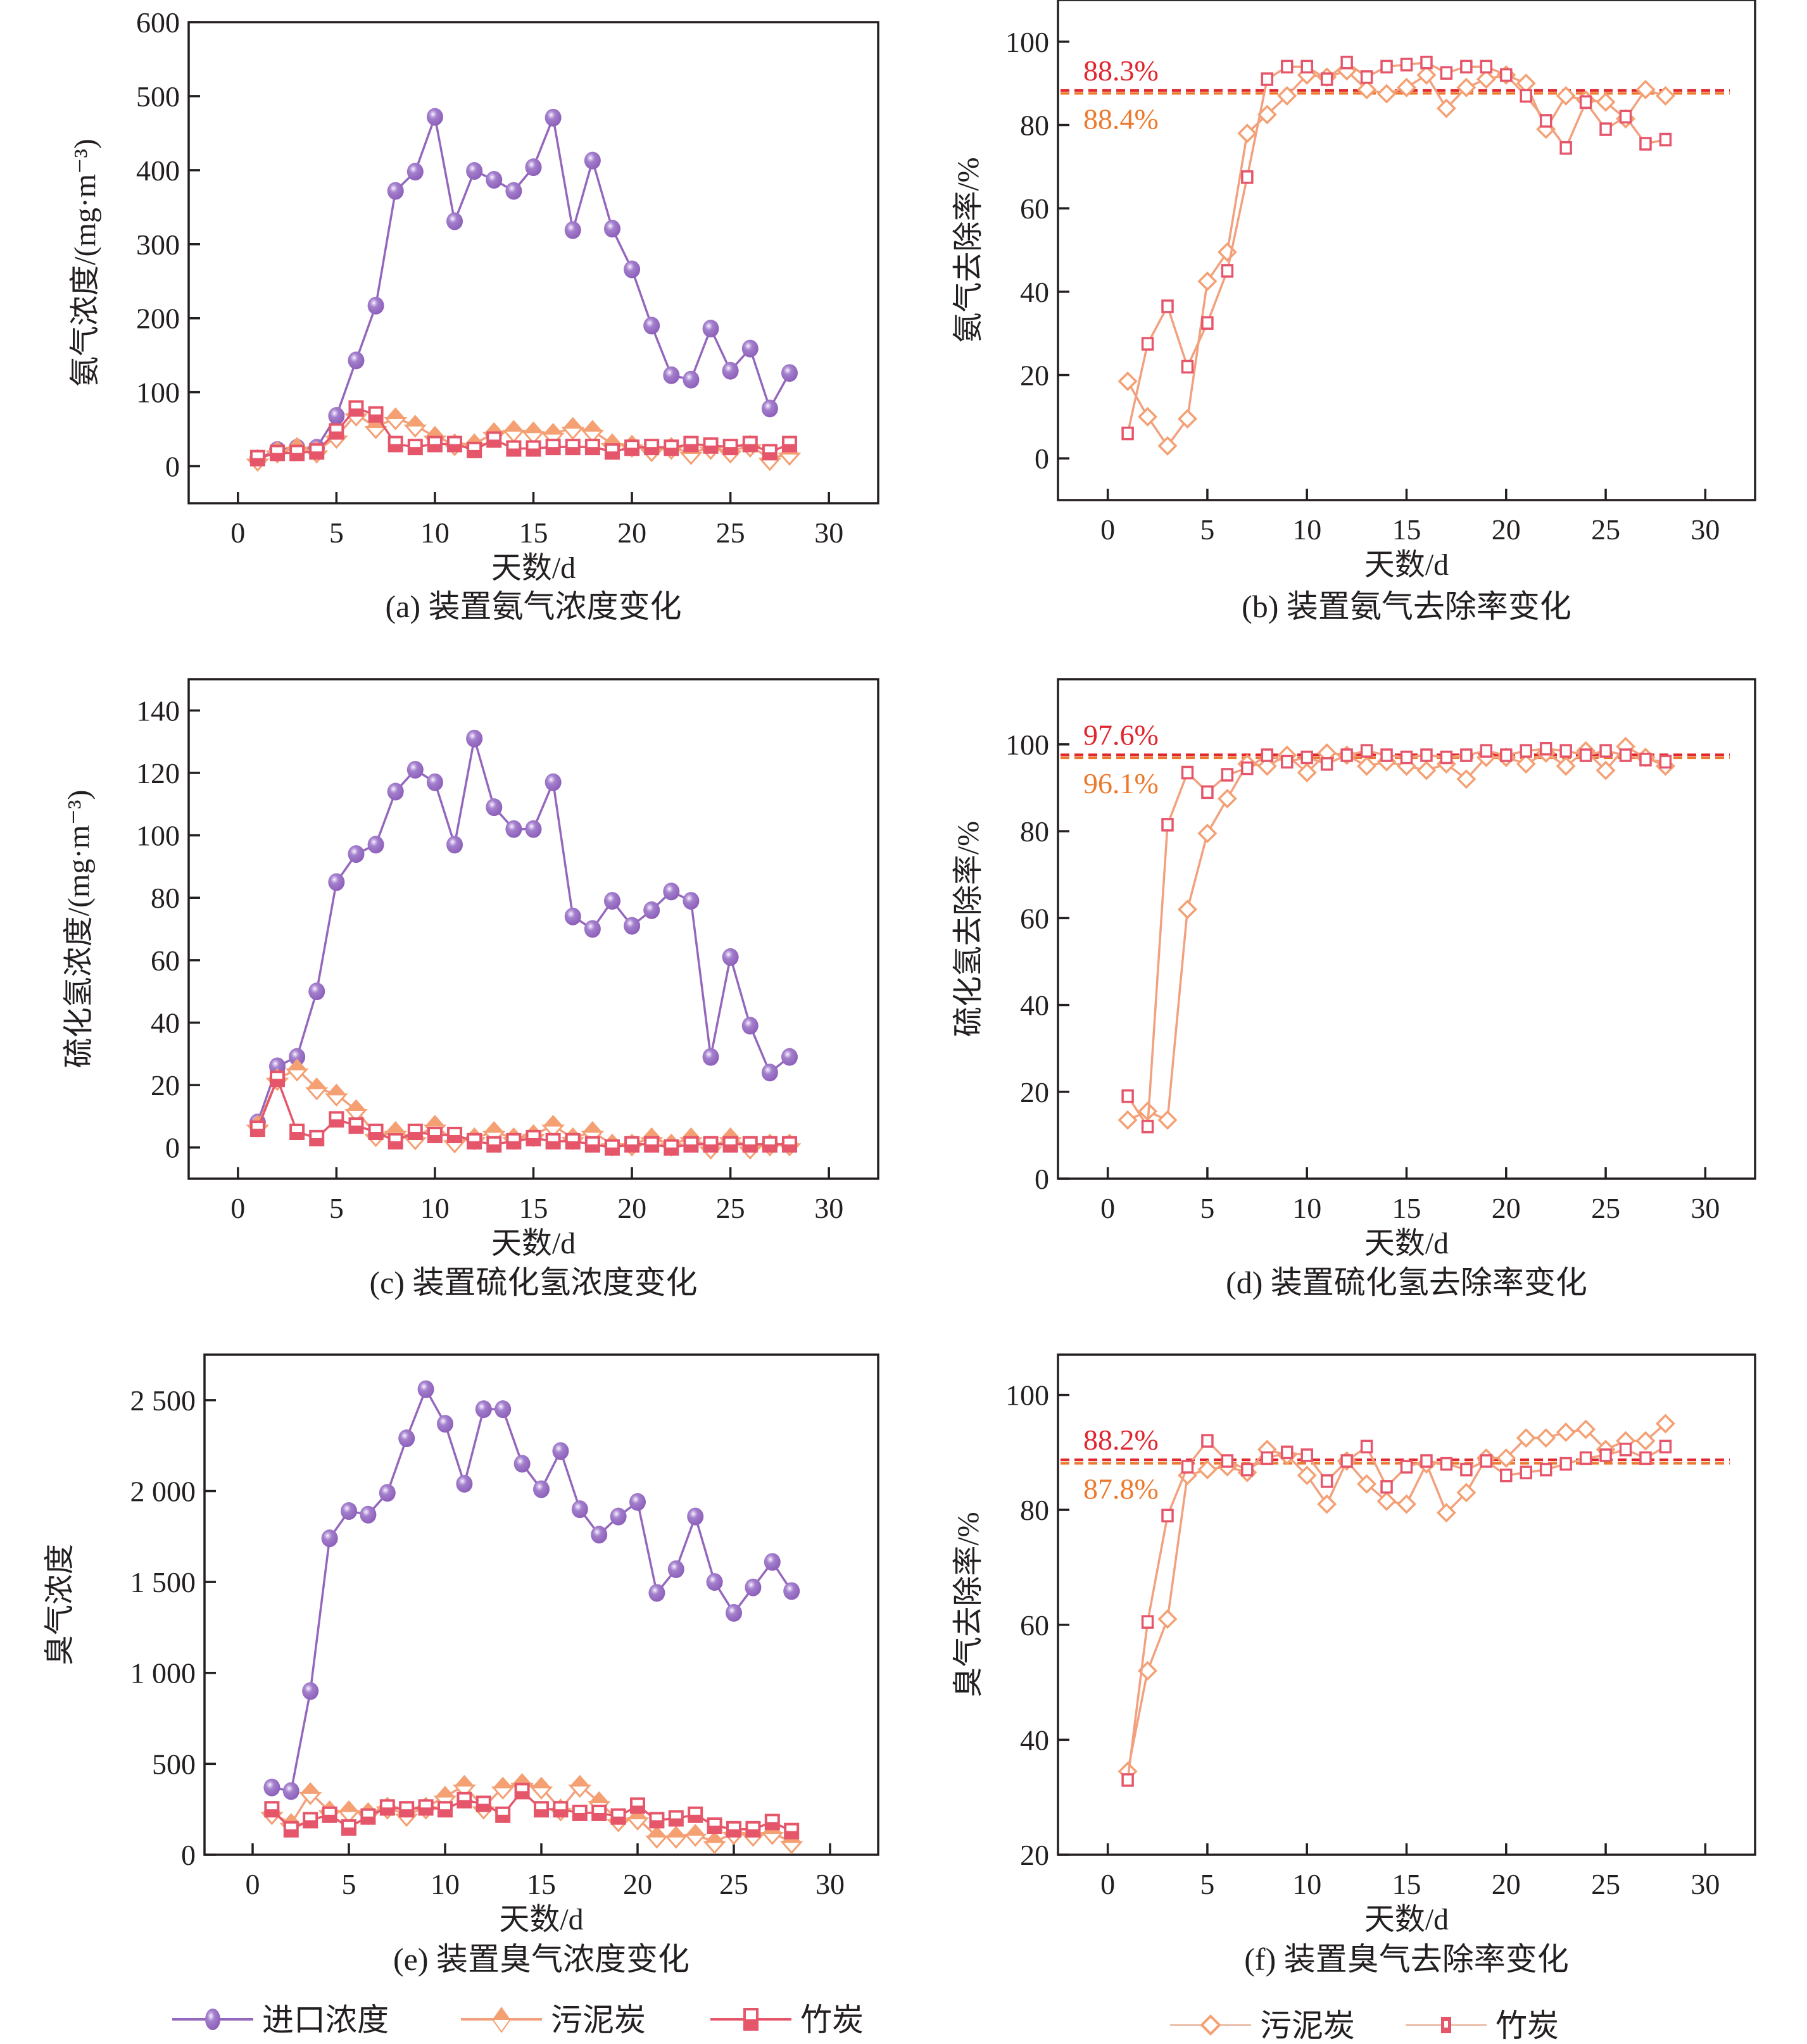 The image size is (1807, 2044). I want to click on legend-marker-sphere, so click(213, 2019).